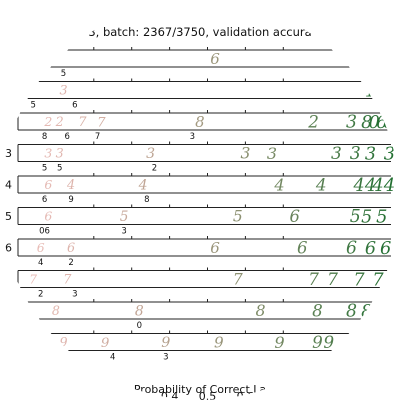  What do you see at coordinates (200, 157) in the screenshot?
I see `digit-row: 3 3 3 3 3 3 3 3 3 35 5 2` at bounding box center [200, 157].